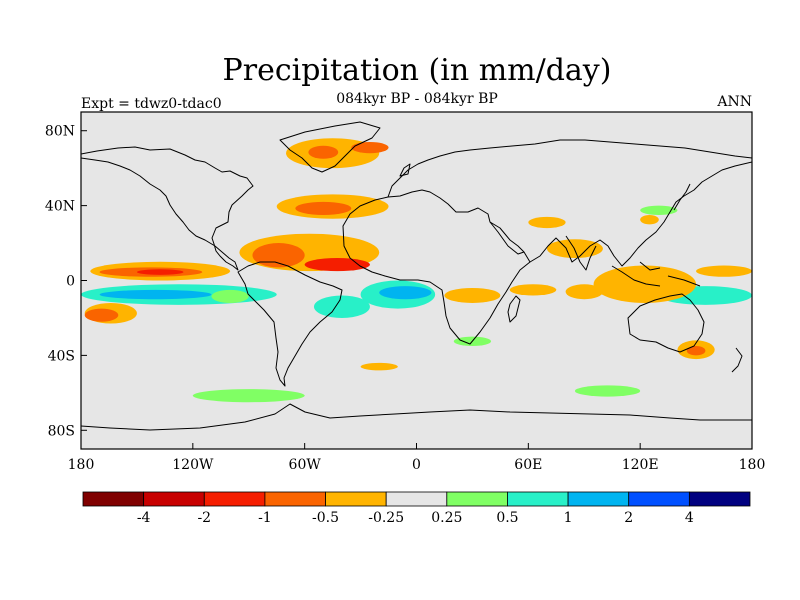  What do you see at coordinates (60, 132) in the screenshot?
I see `y-tick-label: 80N` at bounding box center [60, 132].